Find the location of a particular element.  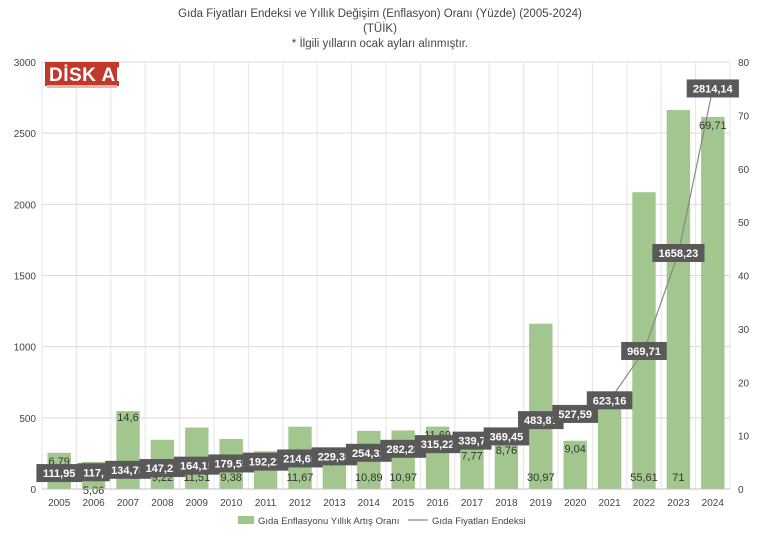

line-label-text: 179,55 is located at coordinates (231, 464).